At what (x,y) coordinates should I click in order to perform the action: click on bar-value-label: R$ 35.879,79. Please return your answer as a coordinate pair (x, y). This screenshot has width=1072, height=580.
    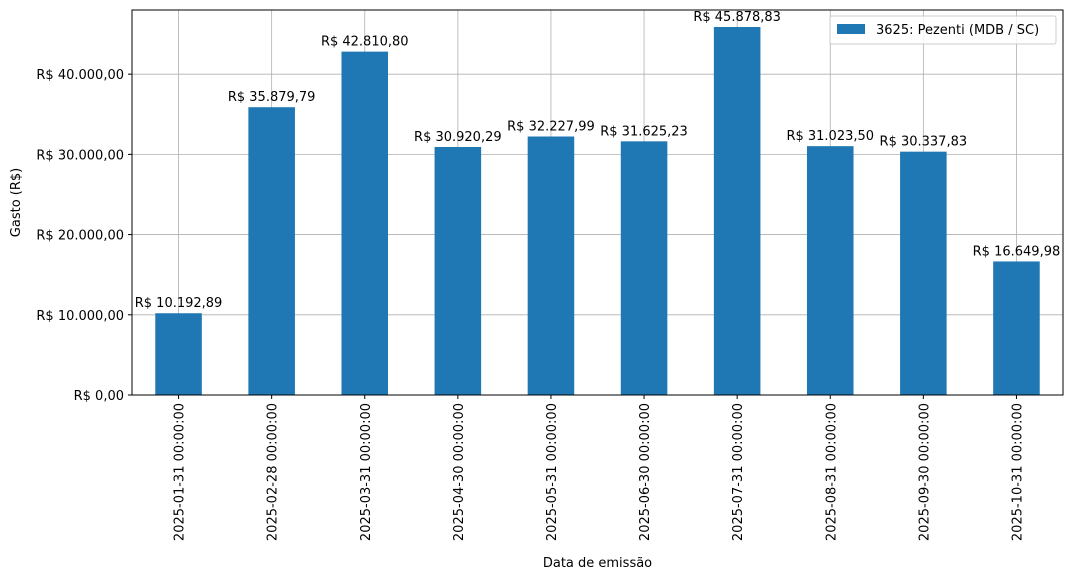
    Looking at the image, I should click on (272, 97).